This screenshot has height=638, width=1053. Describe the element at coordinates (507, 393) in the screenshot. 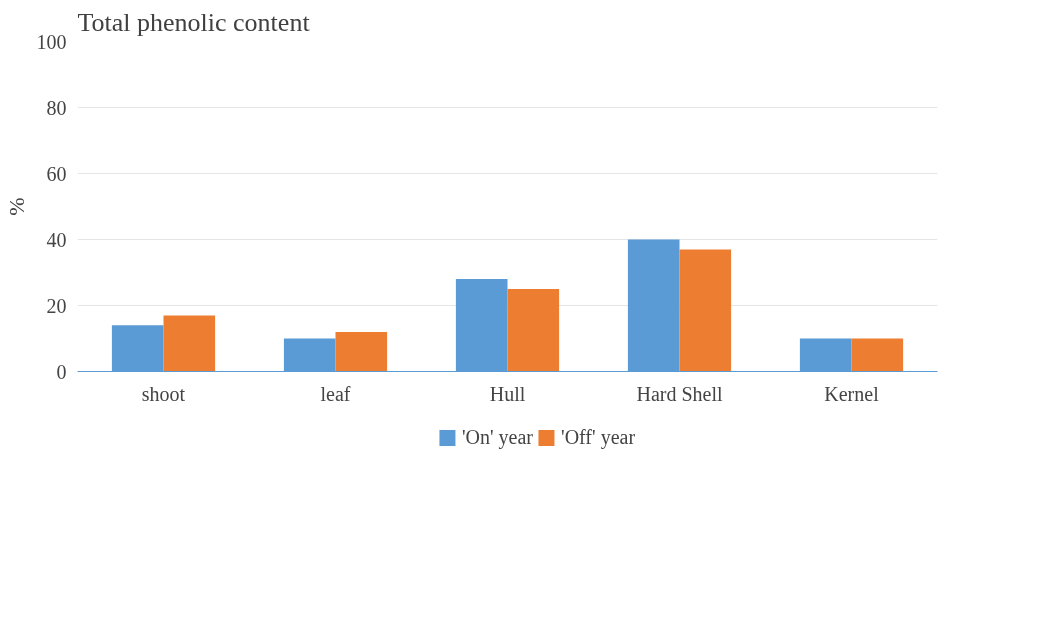

I see `x-tick-label: Hull` at that location.